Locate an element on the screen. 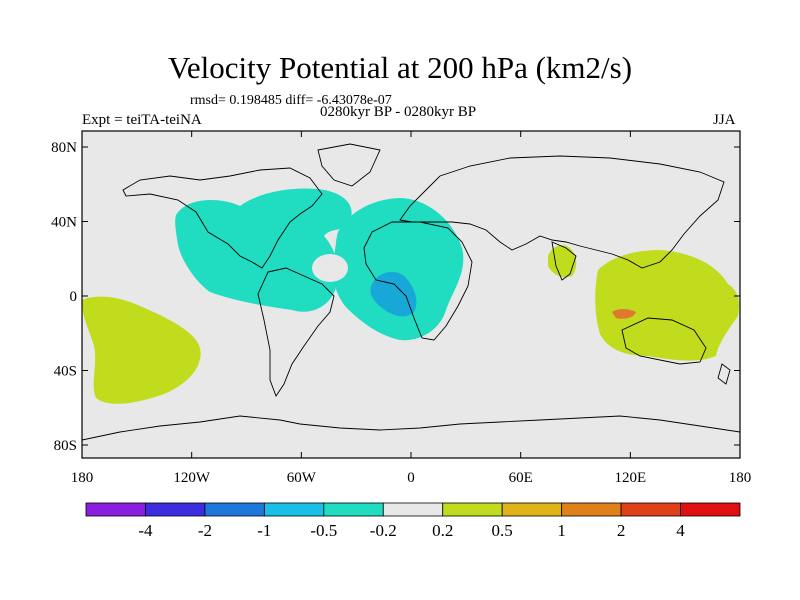 Image resolution: width=800 pixels, height=600 pixels. x-tick-label: 120E is located at coordinates (631, 478).